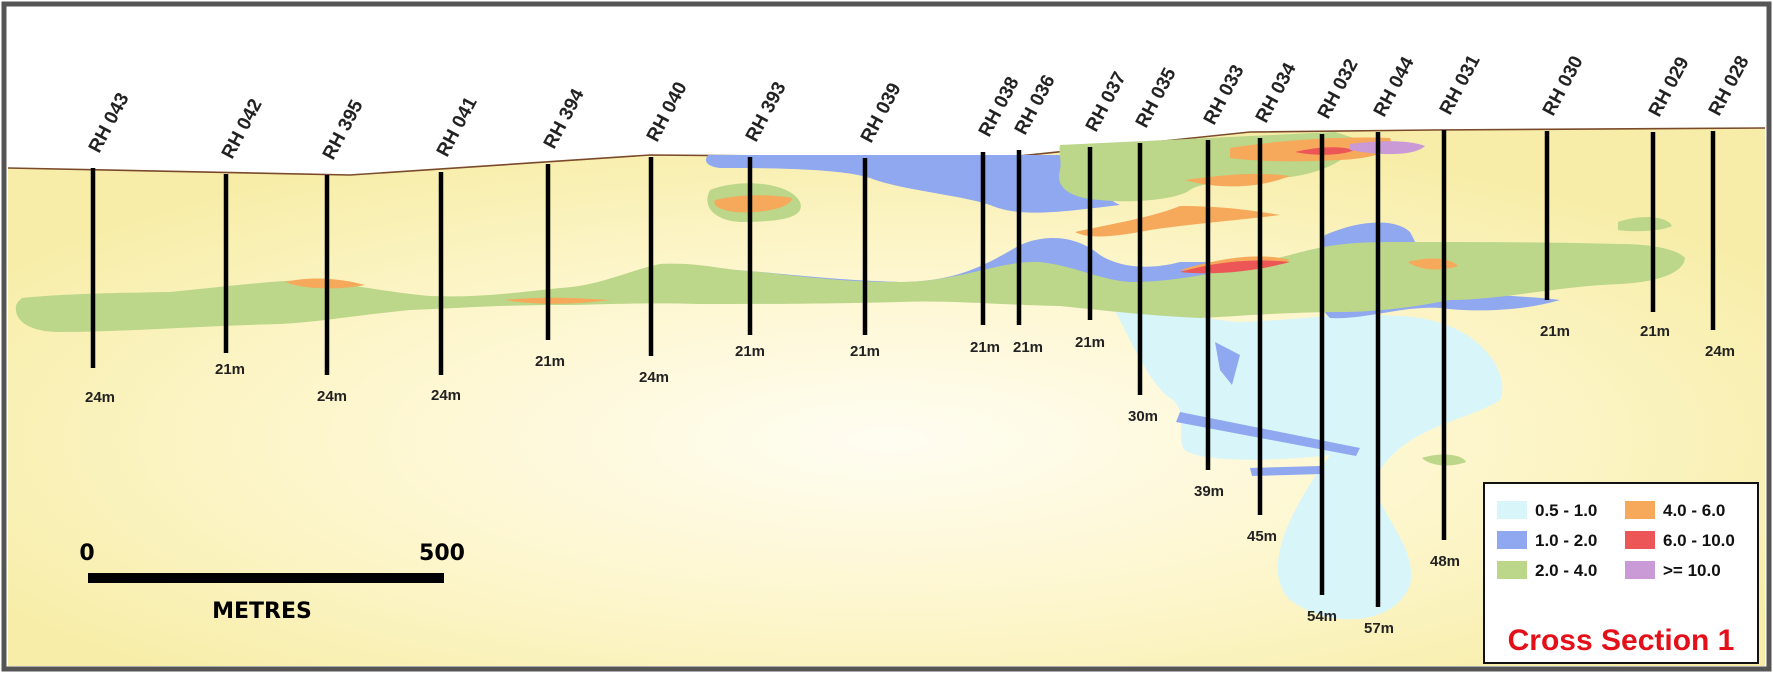  Describe the element at coordinates (446, 395) in the screenshot. I see `drillhole-4-depth: 24m` at that location.